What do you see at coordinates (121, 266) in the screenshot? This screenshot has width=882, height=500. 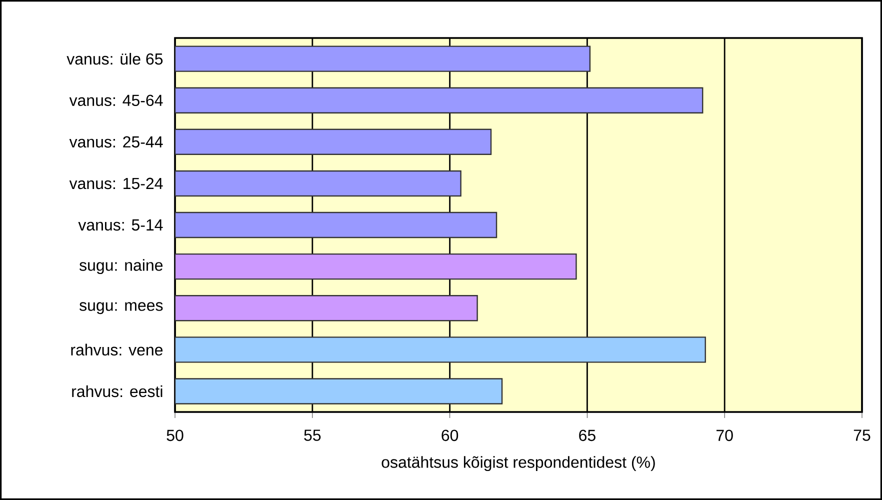 I see `y-tick-label: sugu: naine` at bounding box center [121, 266].